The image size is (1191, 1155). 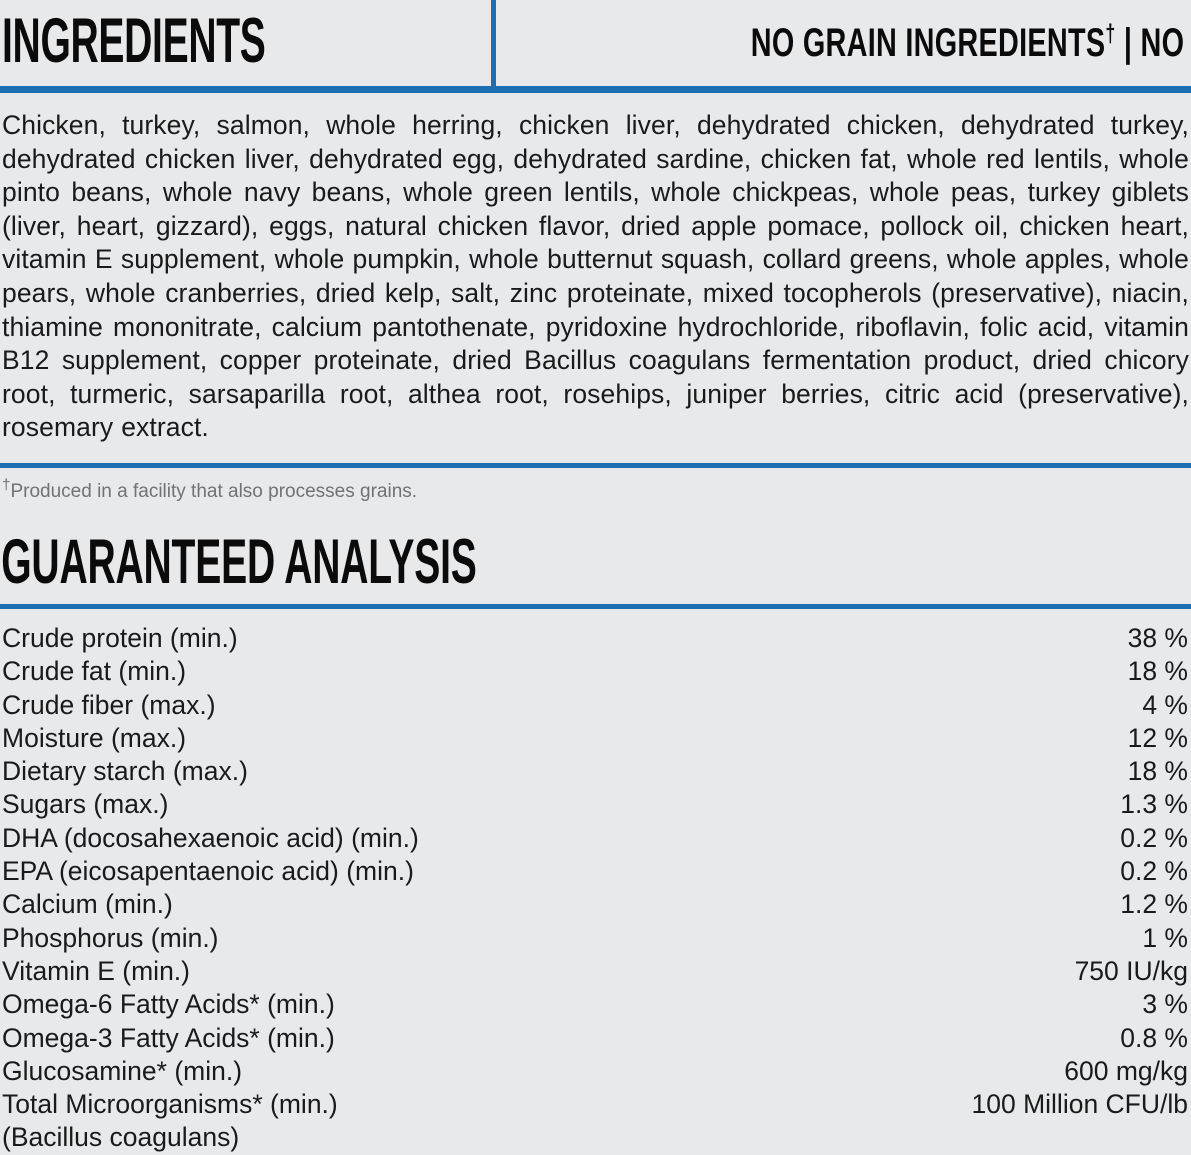 I want to click on ingredients-top-rule, so click(x=595, y=89).